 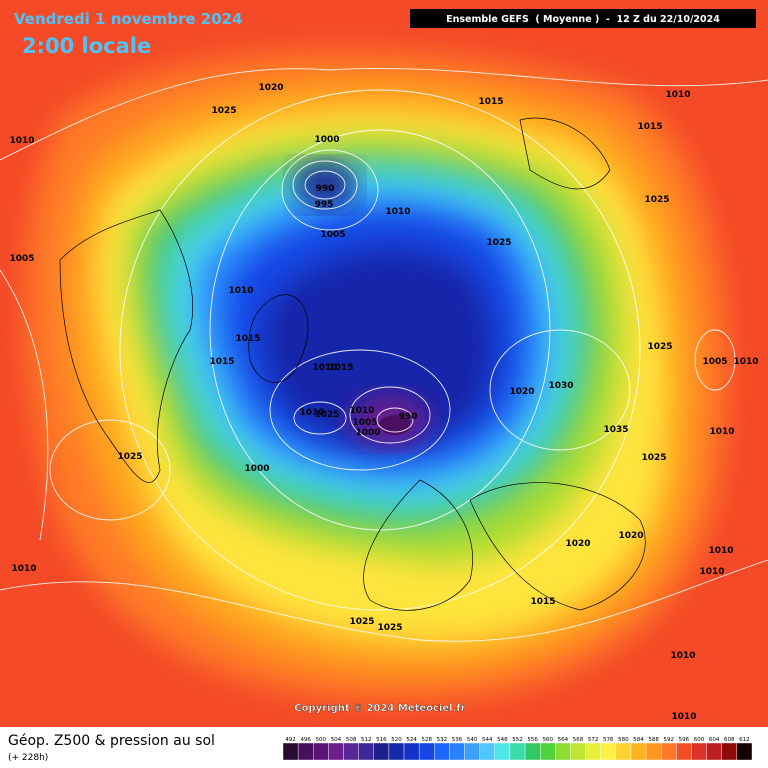 I want to click on colorbar-label: 516, so click(x=381, y=740).